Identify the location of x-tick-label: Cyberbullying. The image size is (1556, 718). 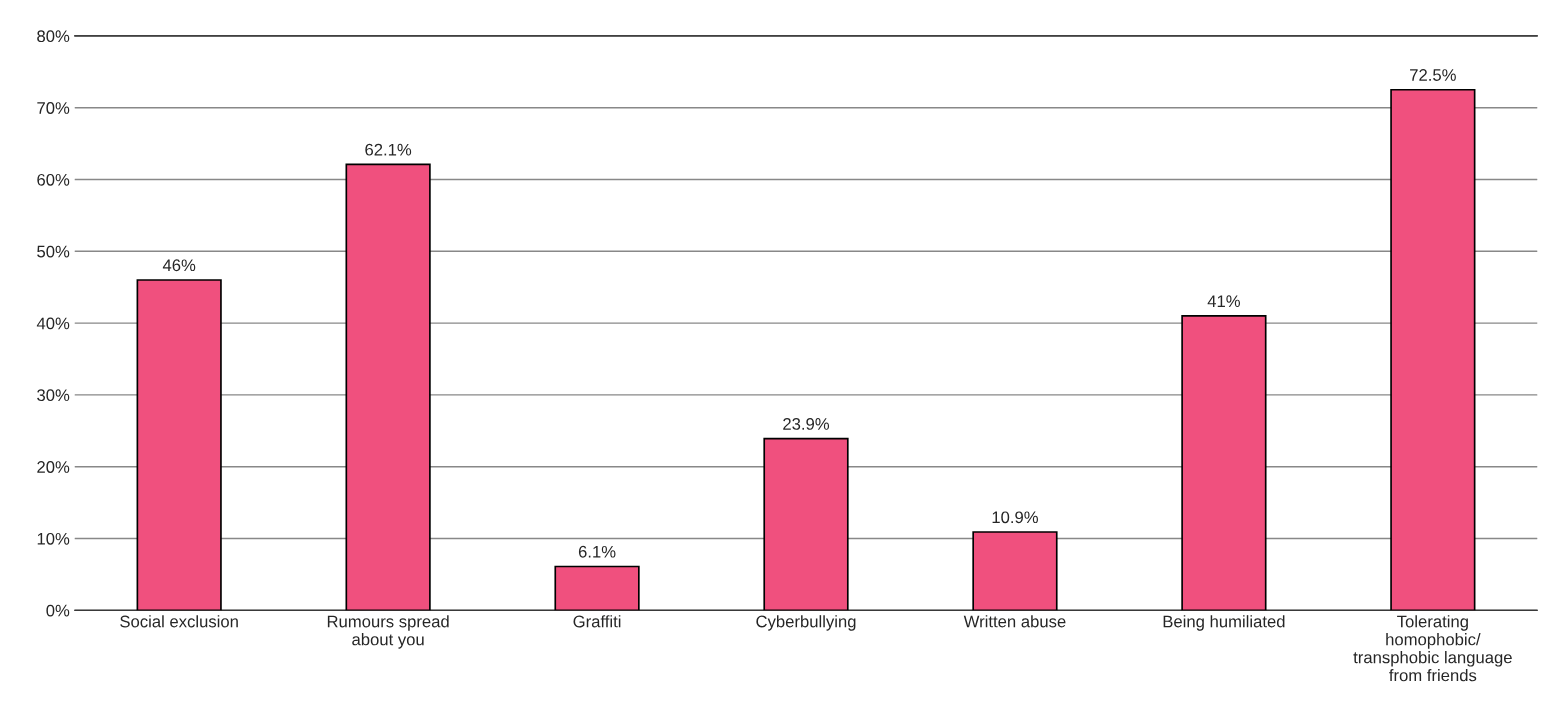
(806, 623).